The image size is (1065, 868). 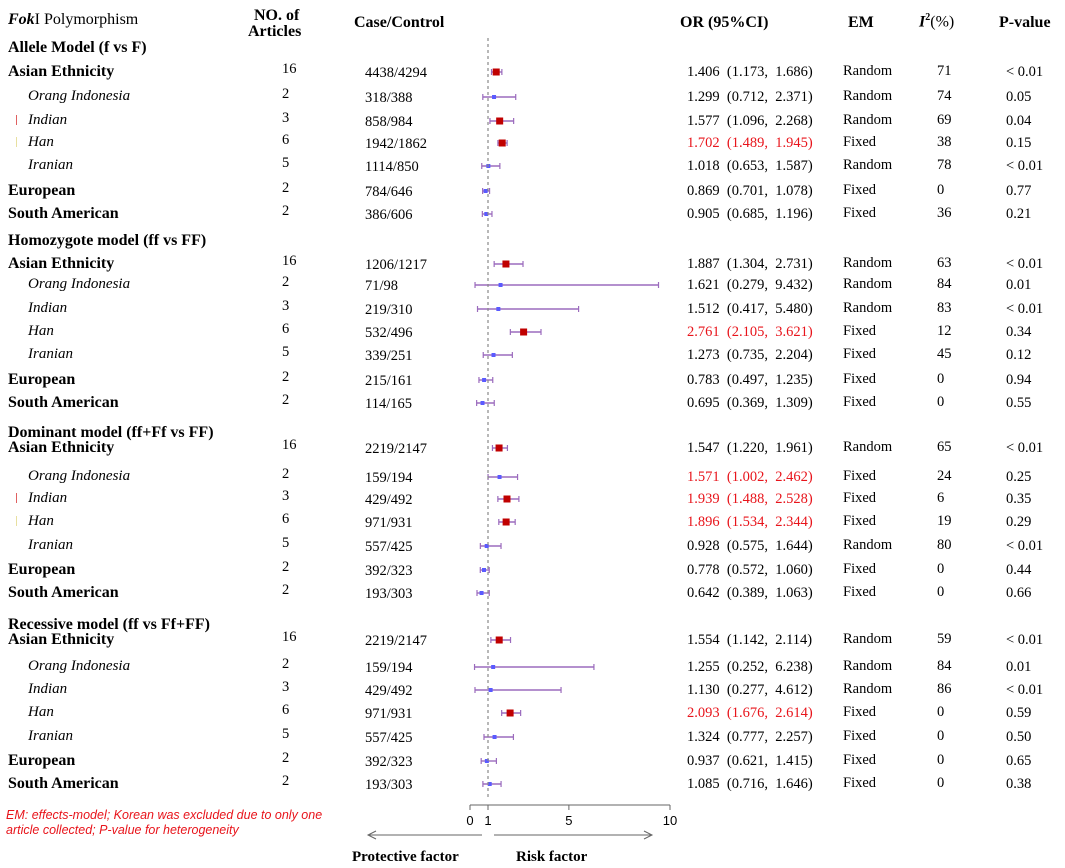 What do you see at coordinates (750, 690) in the screenshot?
I see `or-ci-value: 1.130 (0.277, 4.612)` at bounding box center [750, 690].